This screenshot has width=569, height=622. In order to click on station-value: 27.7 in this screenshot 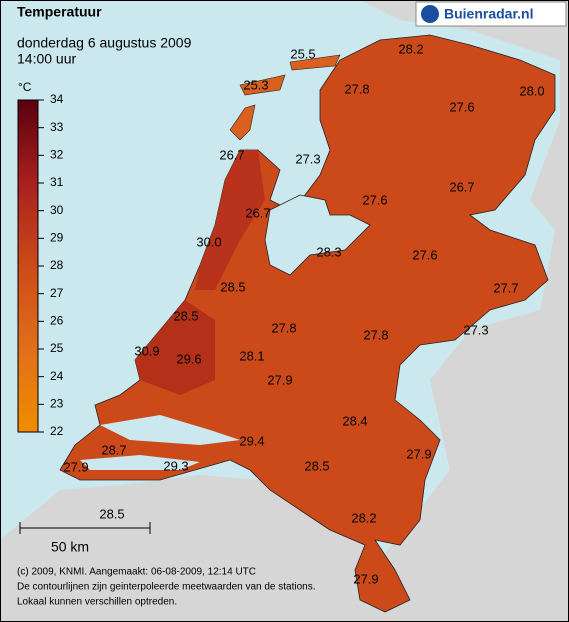, I will do `click(505, 287)`.